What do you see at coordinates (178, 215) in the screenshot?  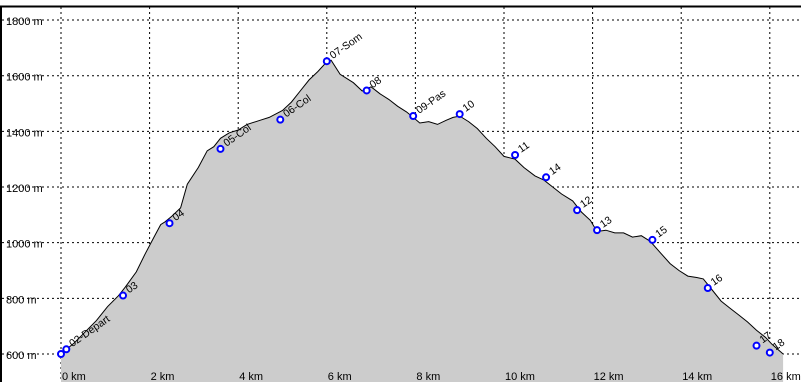 I see `waypoint-label-3: 04` at bounding box center [178, 215].